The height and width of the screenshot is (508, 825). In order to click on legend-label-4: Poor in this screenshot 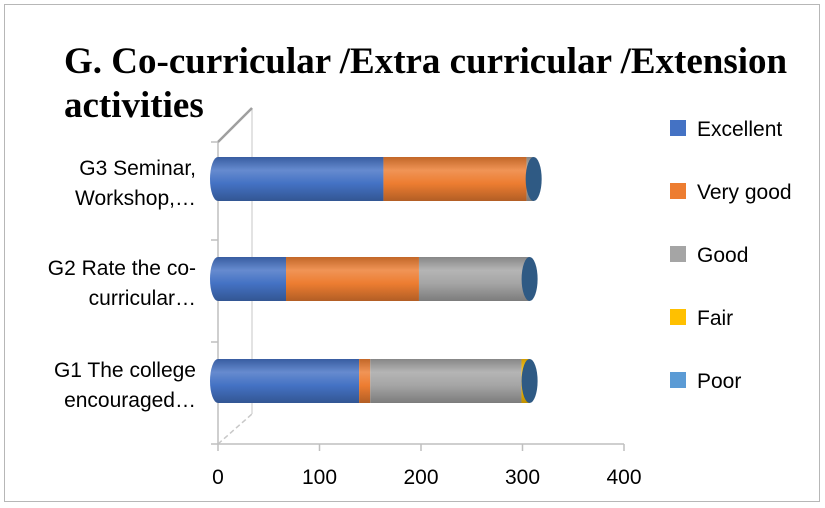, I will do `click(719, 381)`.